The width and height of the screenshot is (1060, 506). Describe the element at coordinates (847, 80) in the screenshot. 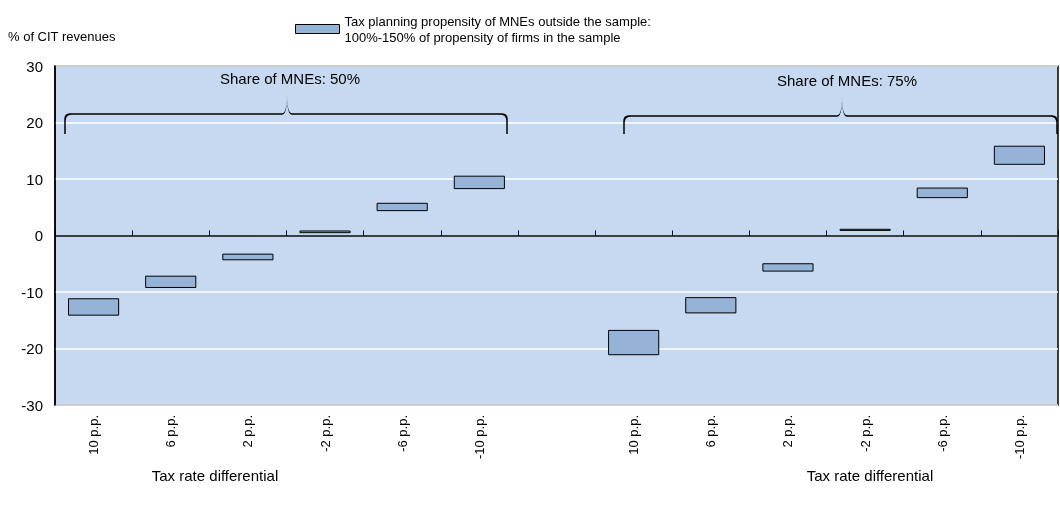

I see `annotation: Share of MNEs: 75%` at that location.